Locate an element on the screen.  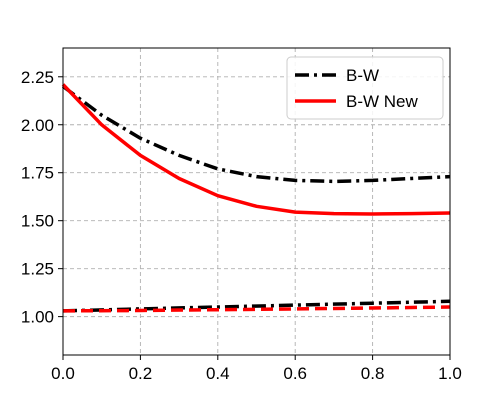
x-tick-label: 0.4 is located at coordinates (218, 373).